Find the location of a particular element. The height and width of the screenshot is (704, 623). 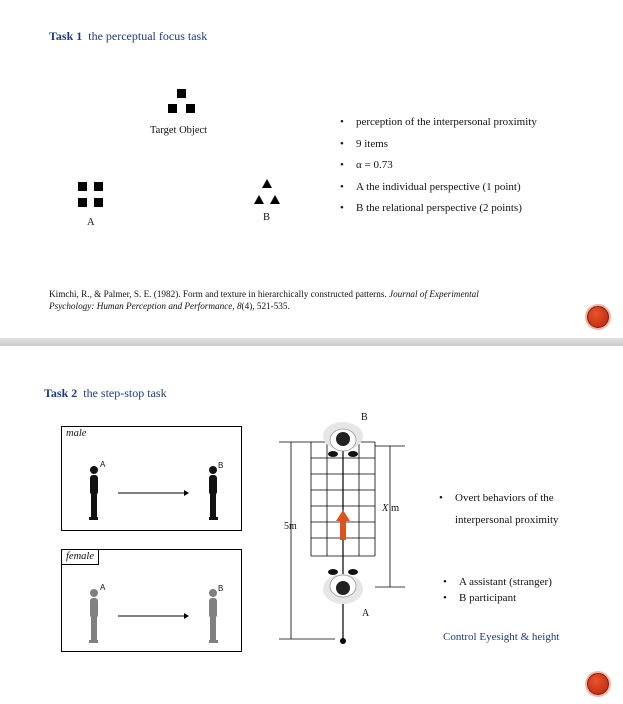

start-point is located at coordinates (343, 641).